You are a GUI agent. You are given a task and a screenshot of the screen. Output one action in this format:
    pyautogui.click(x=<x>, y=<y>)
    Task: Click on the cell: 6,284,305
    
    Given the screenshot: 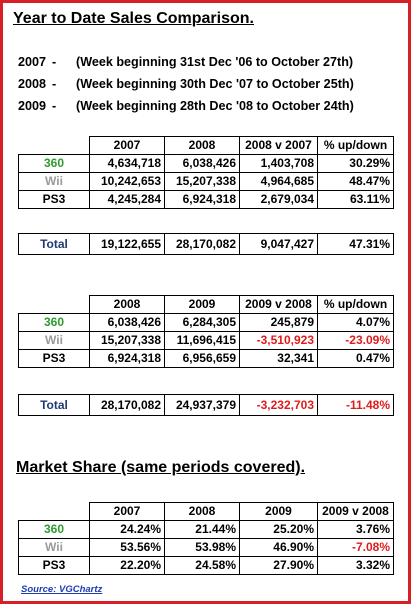 What is the action you would take?
    pyautogui.click(x=202, y=322)
    